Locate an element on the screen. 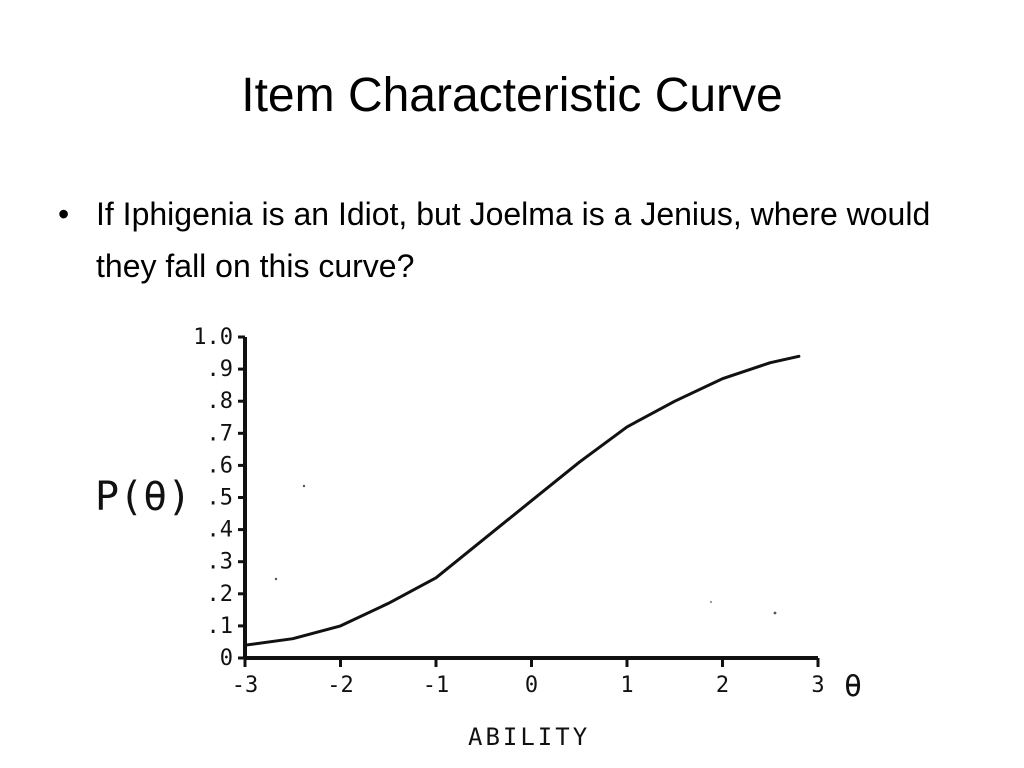 The height and width of the screenshot is (768, 1024). y-tick-label: 0 is located at coordinates (226, 658).